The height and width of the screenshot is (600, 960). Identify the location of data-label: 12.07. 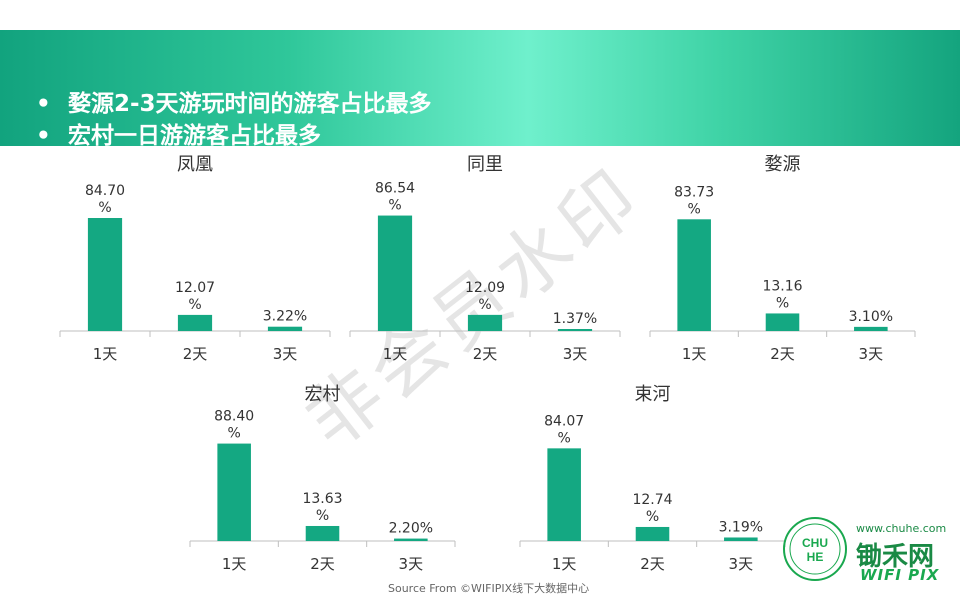
(195, 288).